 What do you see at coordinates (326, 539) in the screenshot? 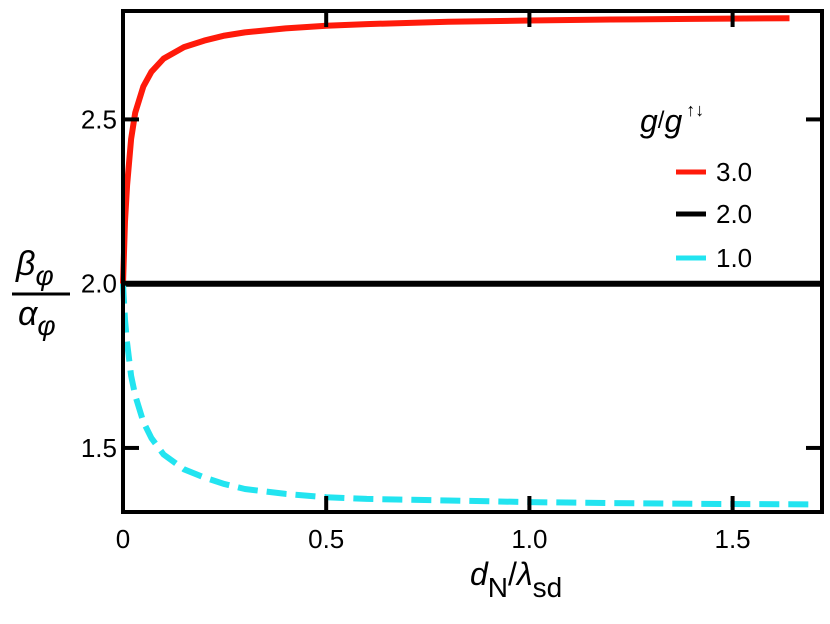
I see `x-tick-label: 0.5` at bounding box center [326, 539].